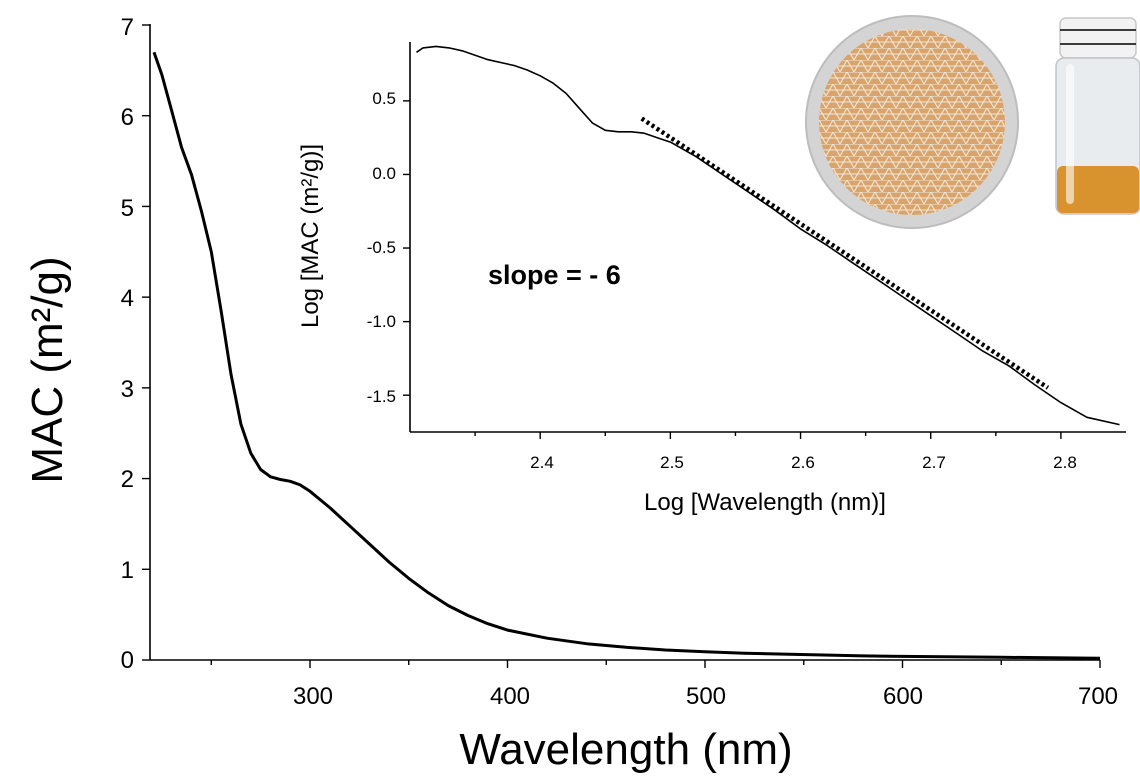 The height and width of the screenshot is (778, 1140). What do you see at coordinates (127, 344) in the screenshot?
I see `main-y-tick-labels: 0 1 2 3 4 5 6 7` at bounding box center [127, 344].